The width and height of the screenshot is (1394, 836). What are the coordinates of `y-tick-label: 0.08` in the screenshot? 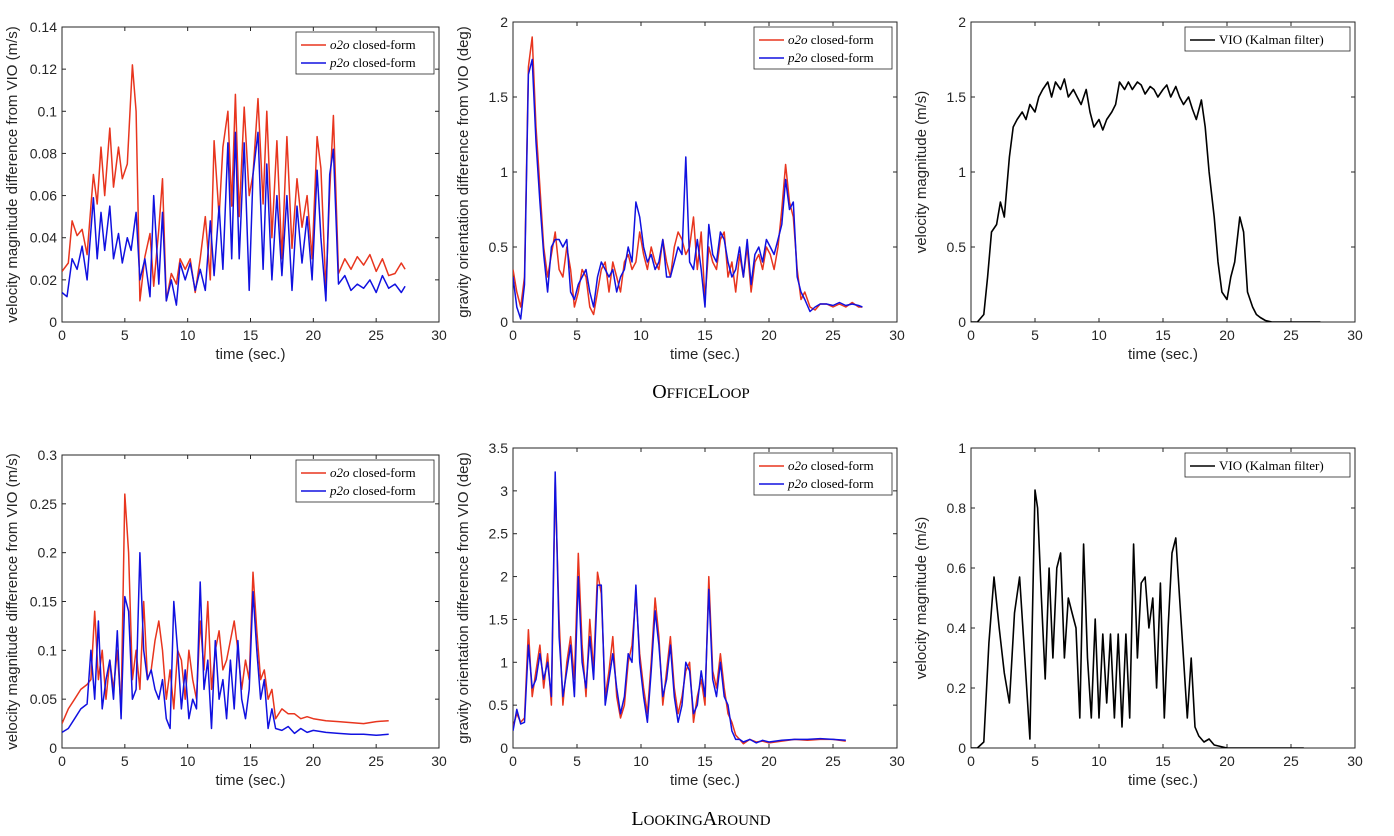 It's located at (43, 153).